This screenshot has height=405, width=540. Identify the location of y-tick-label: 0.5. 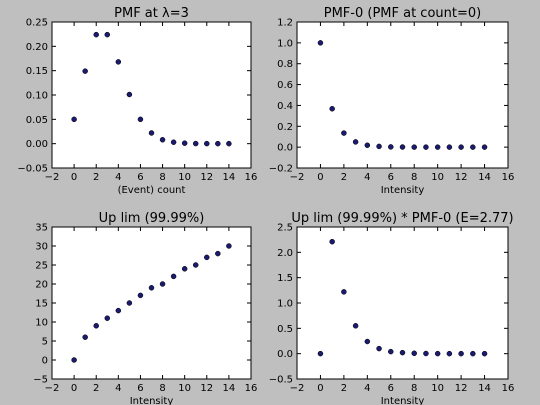
(285, 329).